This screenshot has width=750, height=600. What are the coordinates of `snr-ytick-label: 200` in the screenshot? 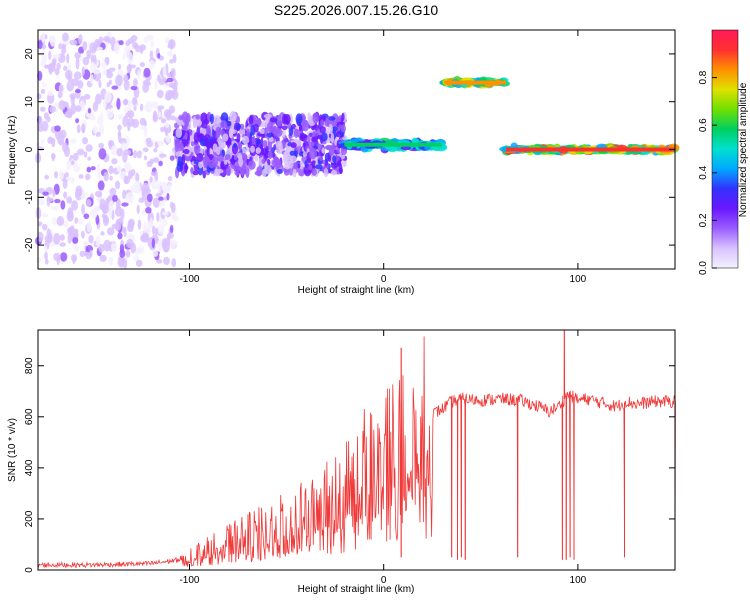 It's located at (29, 518).